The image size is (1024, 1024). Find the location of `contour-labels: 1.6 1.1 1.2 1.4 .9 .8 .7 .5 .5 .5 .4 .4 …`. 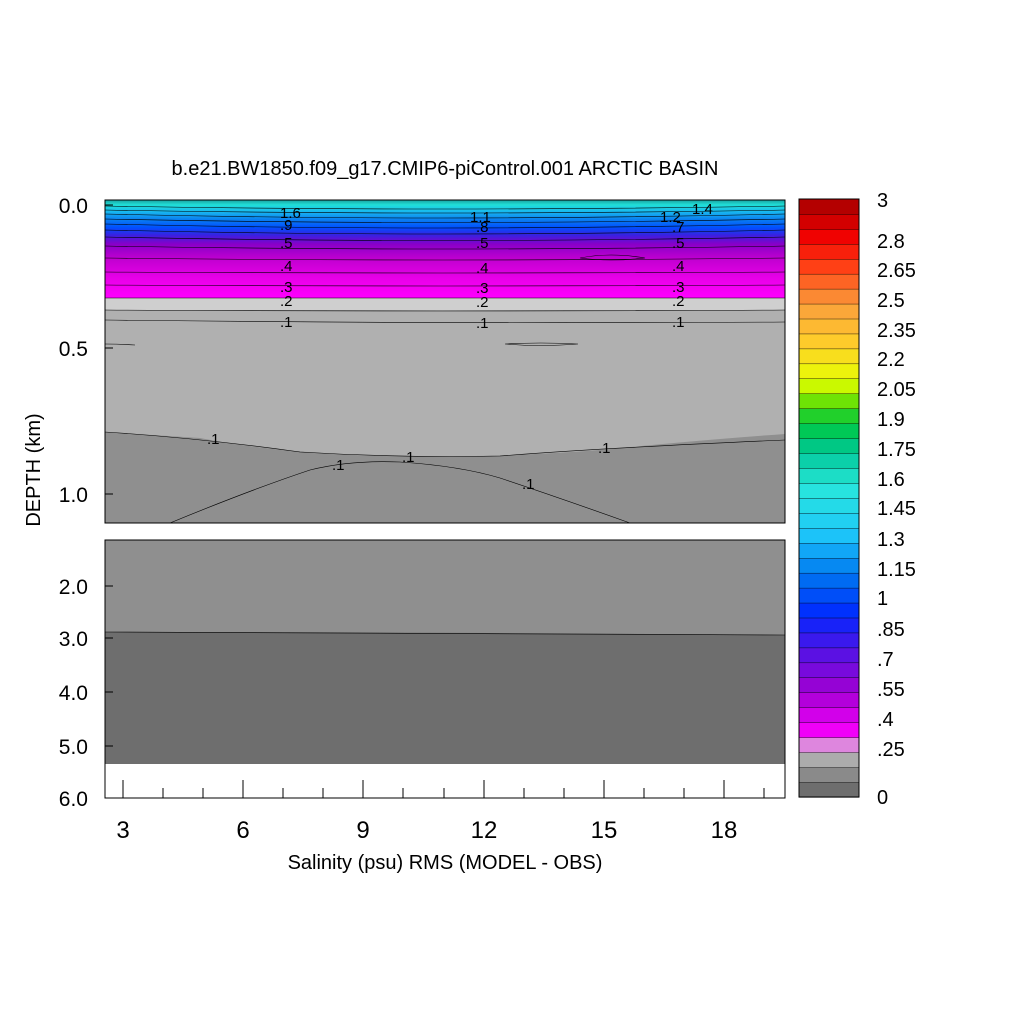

contour-labels: 1.6 1.1 1.2 1.4 .9 .8 .7 .5 .5 .5 .4 .4 … is located at coordinates (460, 347).